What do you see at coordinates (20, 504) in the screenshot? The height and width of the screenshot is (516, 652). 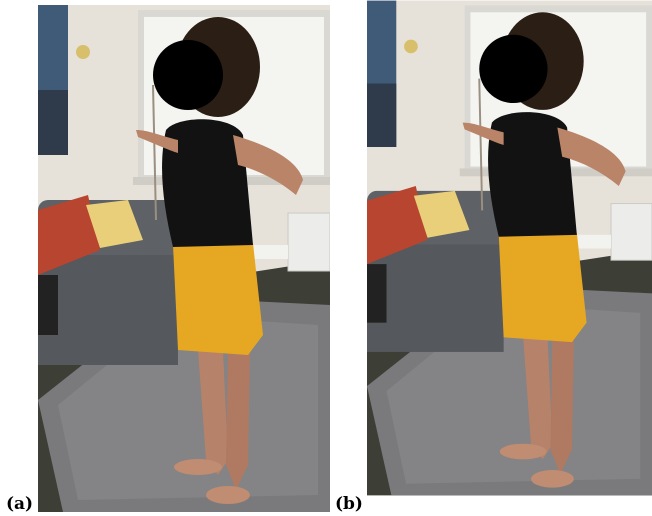 I see `panel-label: (a)` at bounding box center [20, 504].